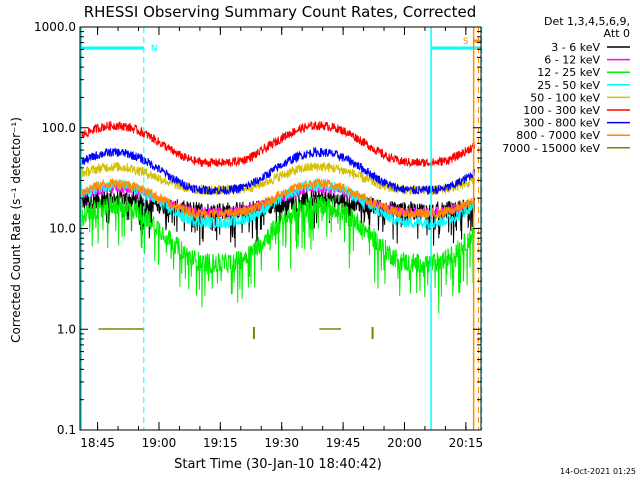 This screenshot has width=640, height=480. I want to click on y-tick-label: 1000.0, so click(55, 27).